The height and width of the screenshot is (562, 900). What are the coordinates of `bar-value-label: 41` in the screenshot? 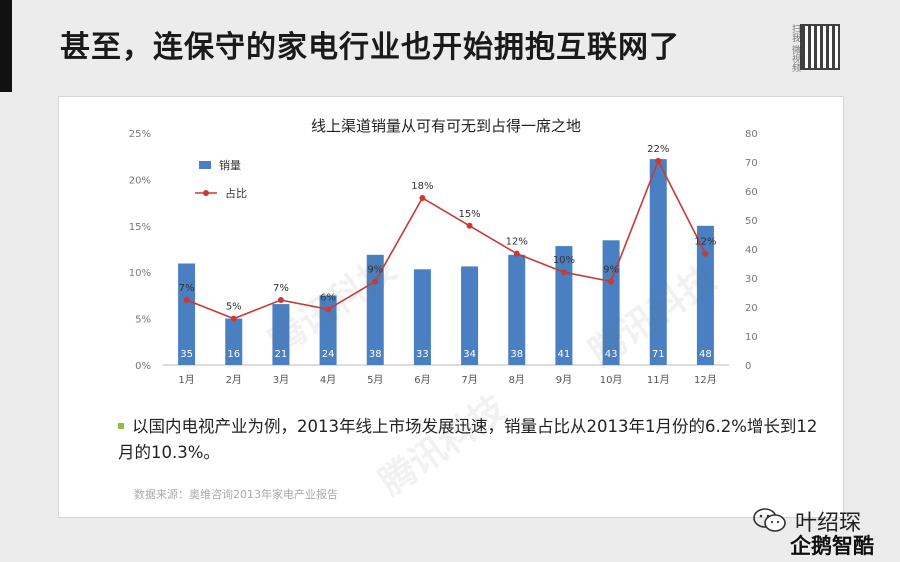 It's located at (564, 354).